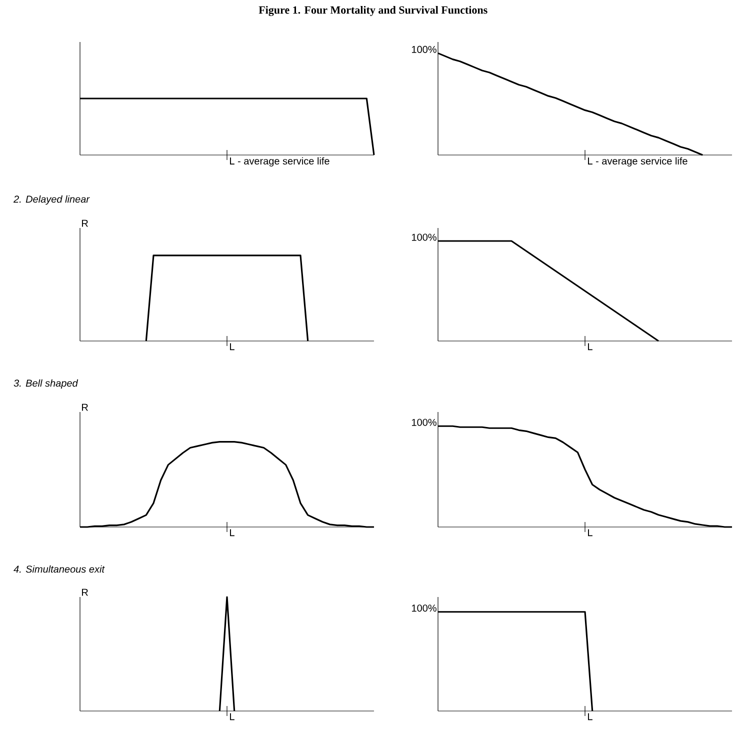 This screenshot has height=729, width=747. I want to click on chart-title: Figure 1. Four Mortality and Survival Functions, so click(373, 11).